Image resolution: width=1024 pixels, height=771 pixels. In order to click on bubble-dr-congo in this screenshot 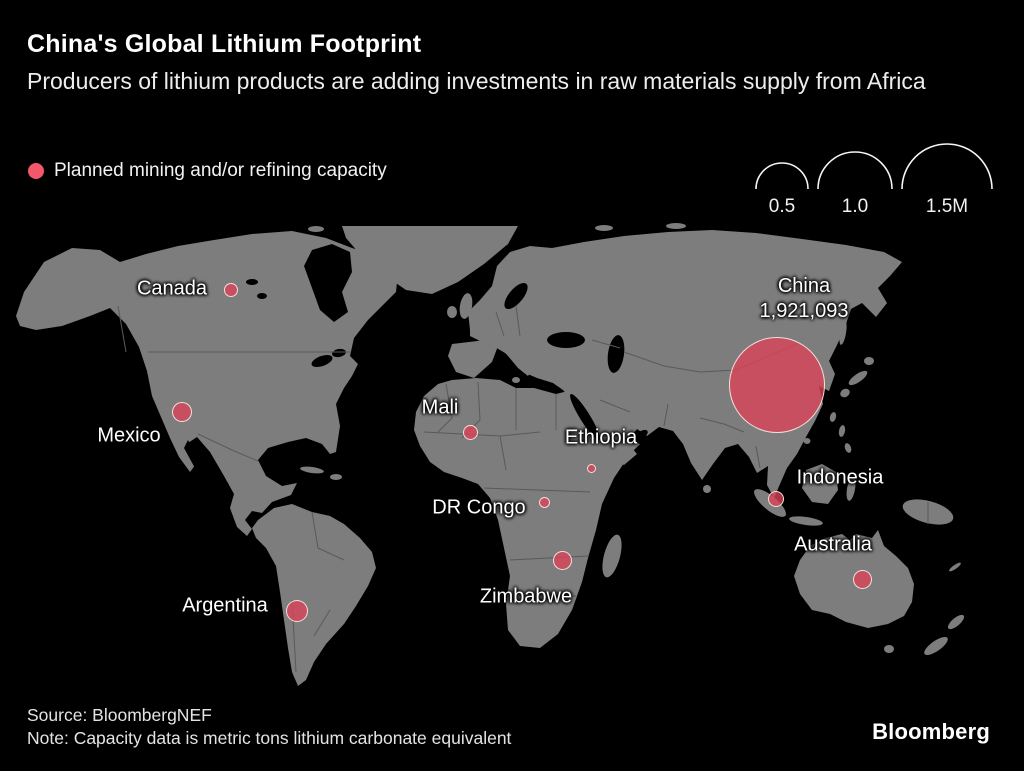, I will do `click(544, 502)`.